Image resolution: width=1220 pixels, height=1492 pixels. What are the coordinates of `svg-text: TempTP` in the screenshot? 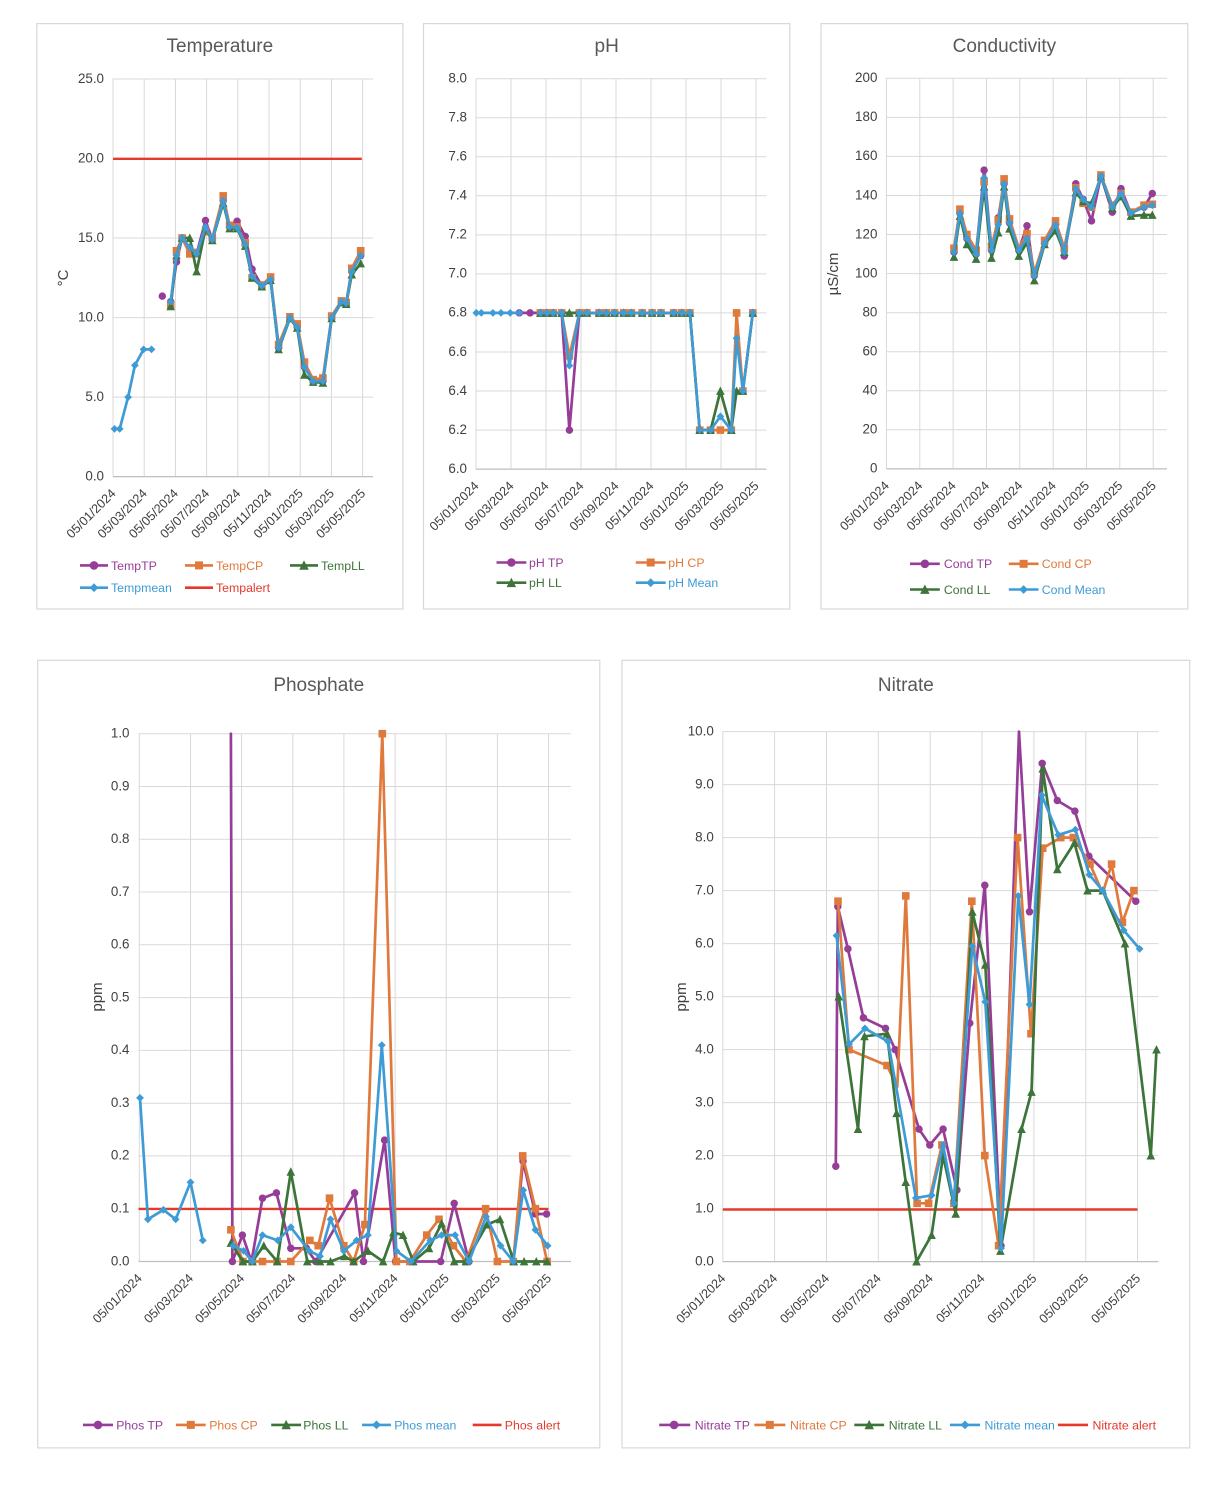 It's located at (134, 566).